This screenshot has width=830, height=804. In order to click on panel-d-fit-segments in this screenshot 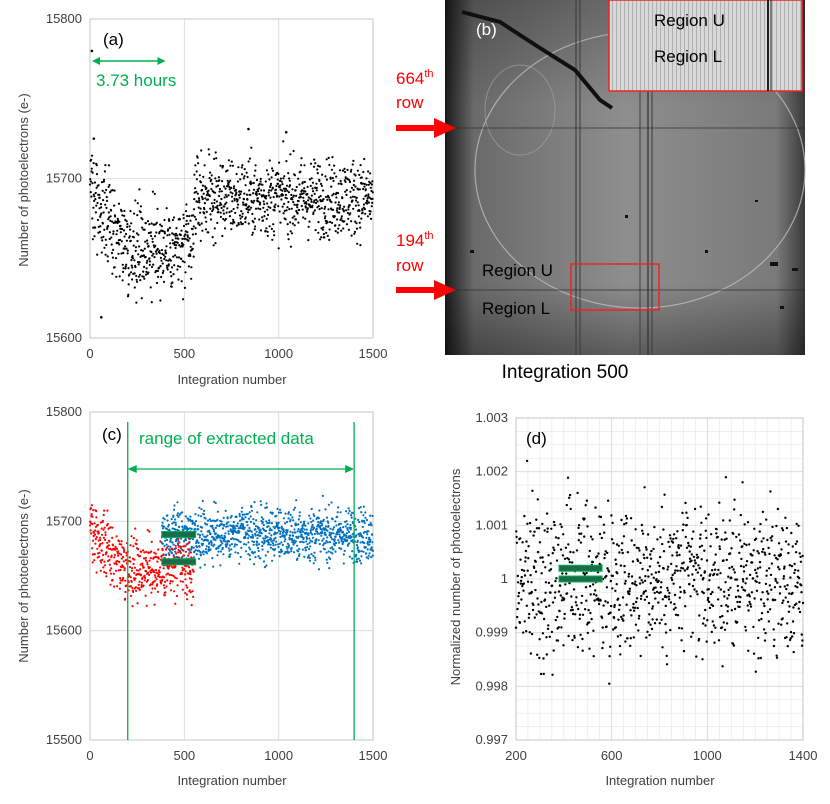, I will do `click(580, 573)`.